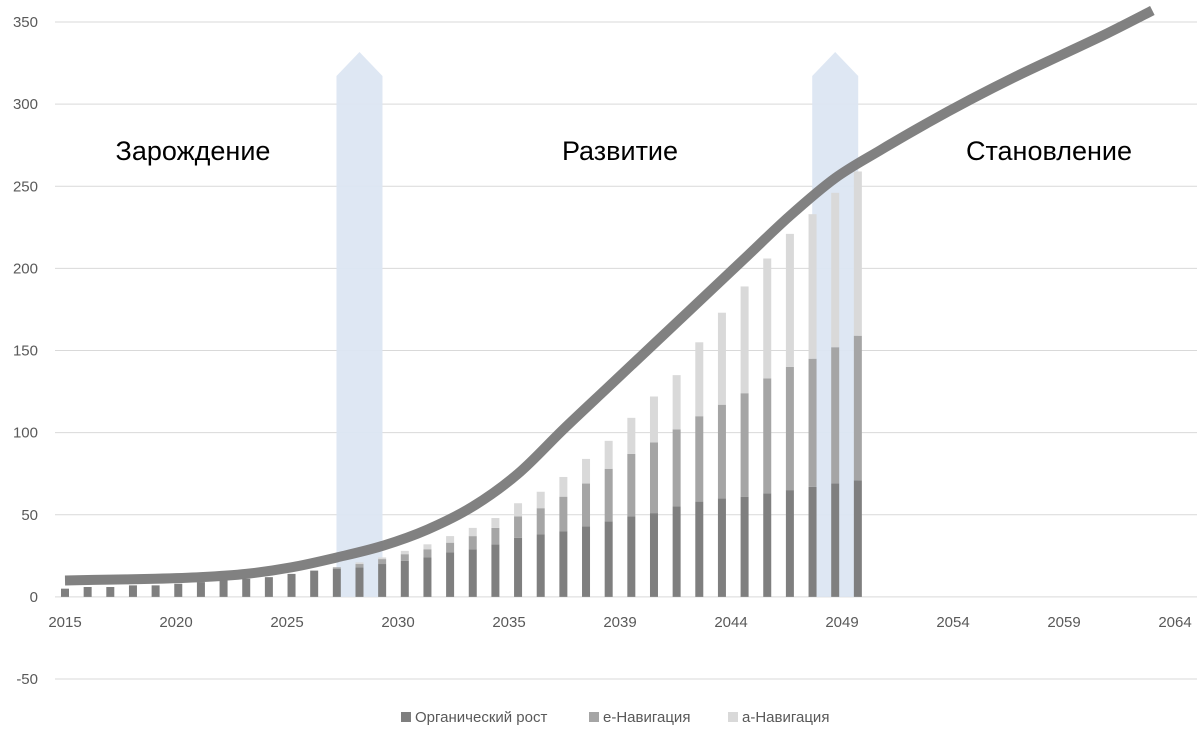 The image size is (1197, 732). Describe the element at coordinates (25, 186) in the screenshot. I see `y-tick-label: 250` at that location.